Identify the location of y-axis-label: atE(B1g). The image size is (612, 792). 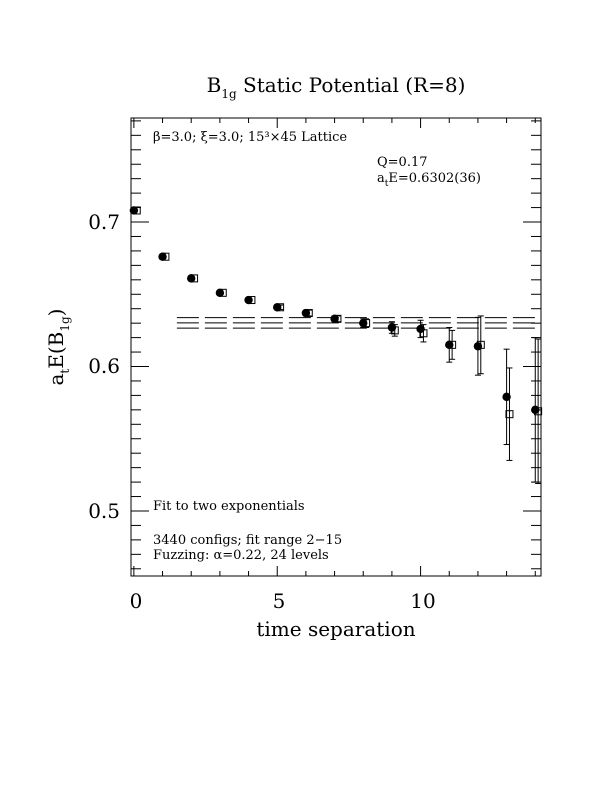
(58, 346).